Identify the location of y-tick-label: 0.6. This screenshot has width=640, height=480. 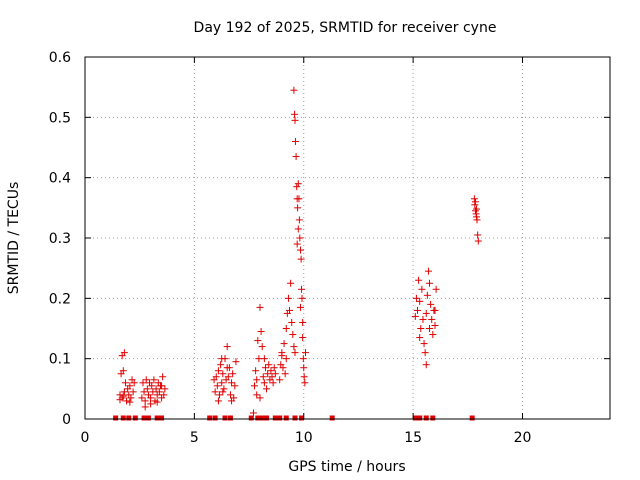
(60, 58).